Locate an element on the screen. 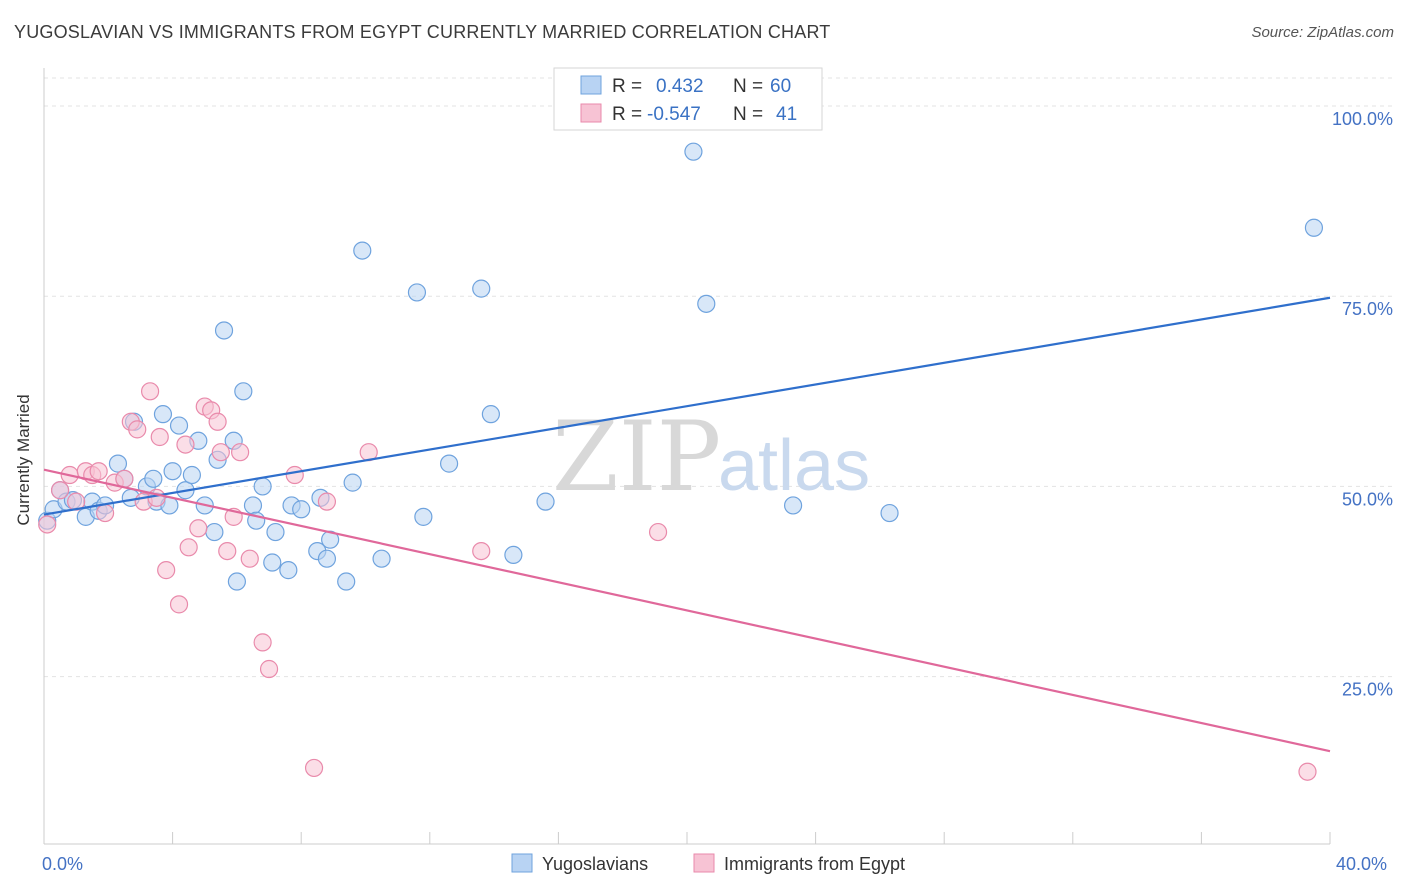 Image resolution: width=1406 pixels, height=892 pixels. x-ticks is located at coordinates (751, 838).